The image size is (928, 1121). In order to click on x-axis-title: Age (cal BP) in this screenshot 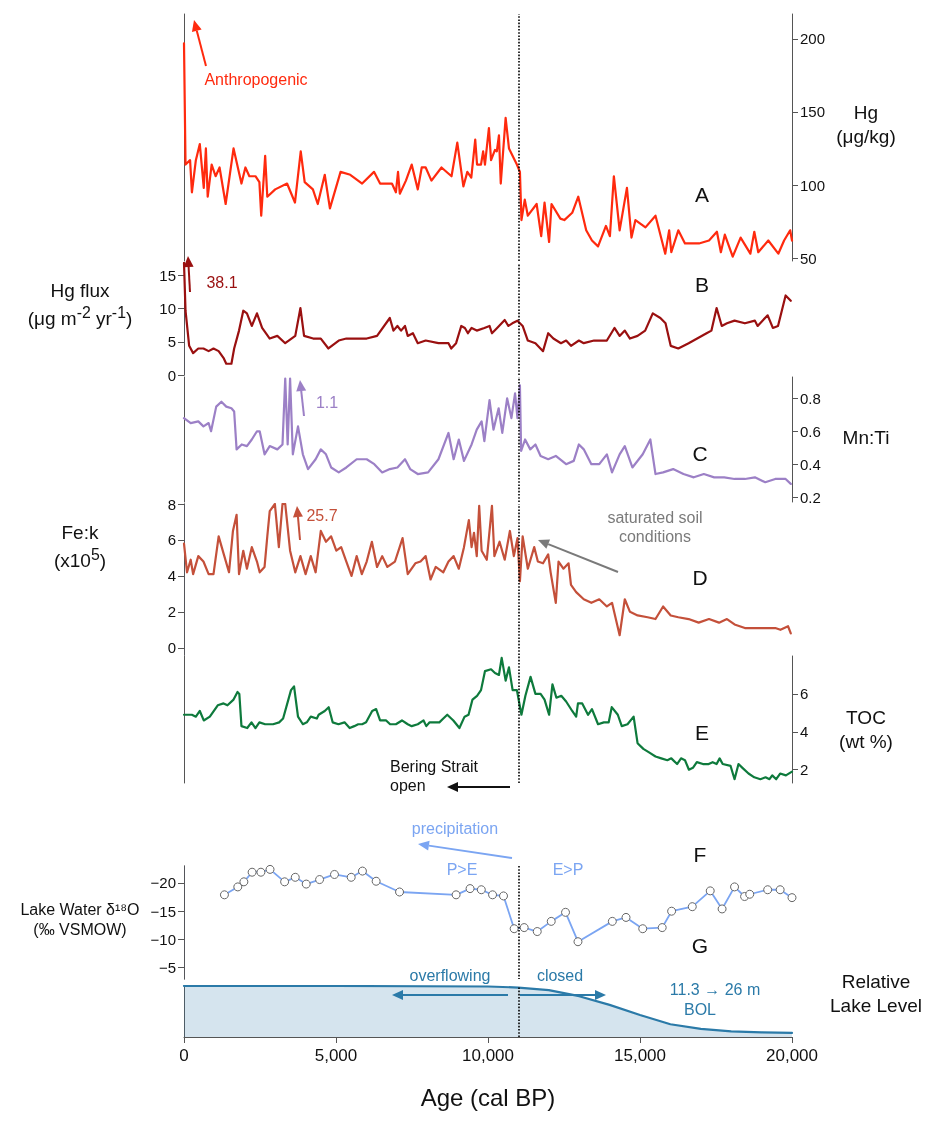, I will do `click(488, 1097)`.